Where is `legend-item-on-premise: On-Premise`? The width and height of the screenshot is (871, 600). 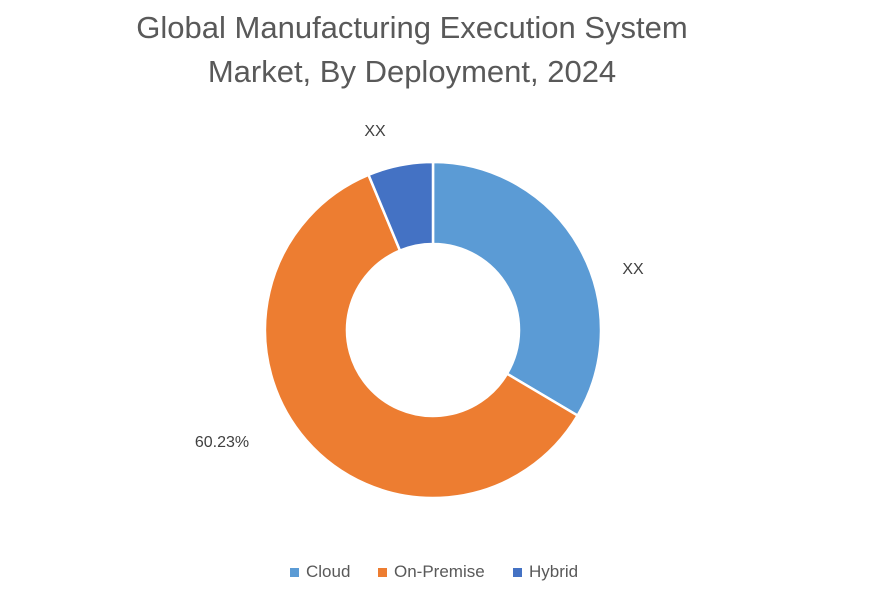
legend-item-on-premise: On-Premise is located at coordinates (431, 572).